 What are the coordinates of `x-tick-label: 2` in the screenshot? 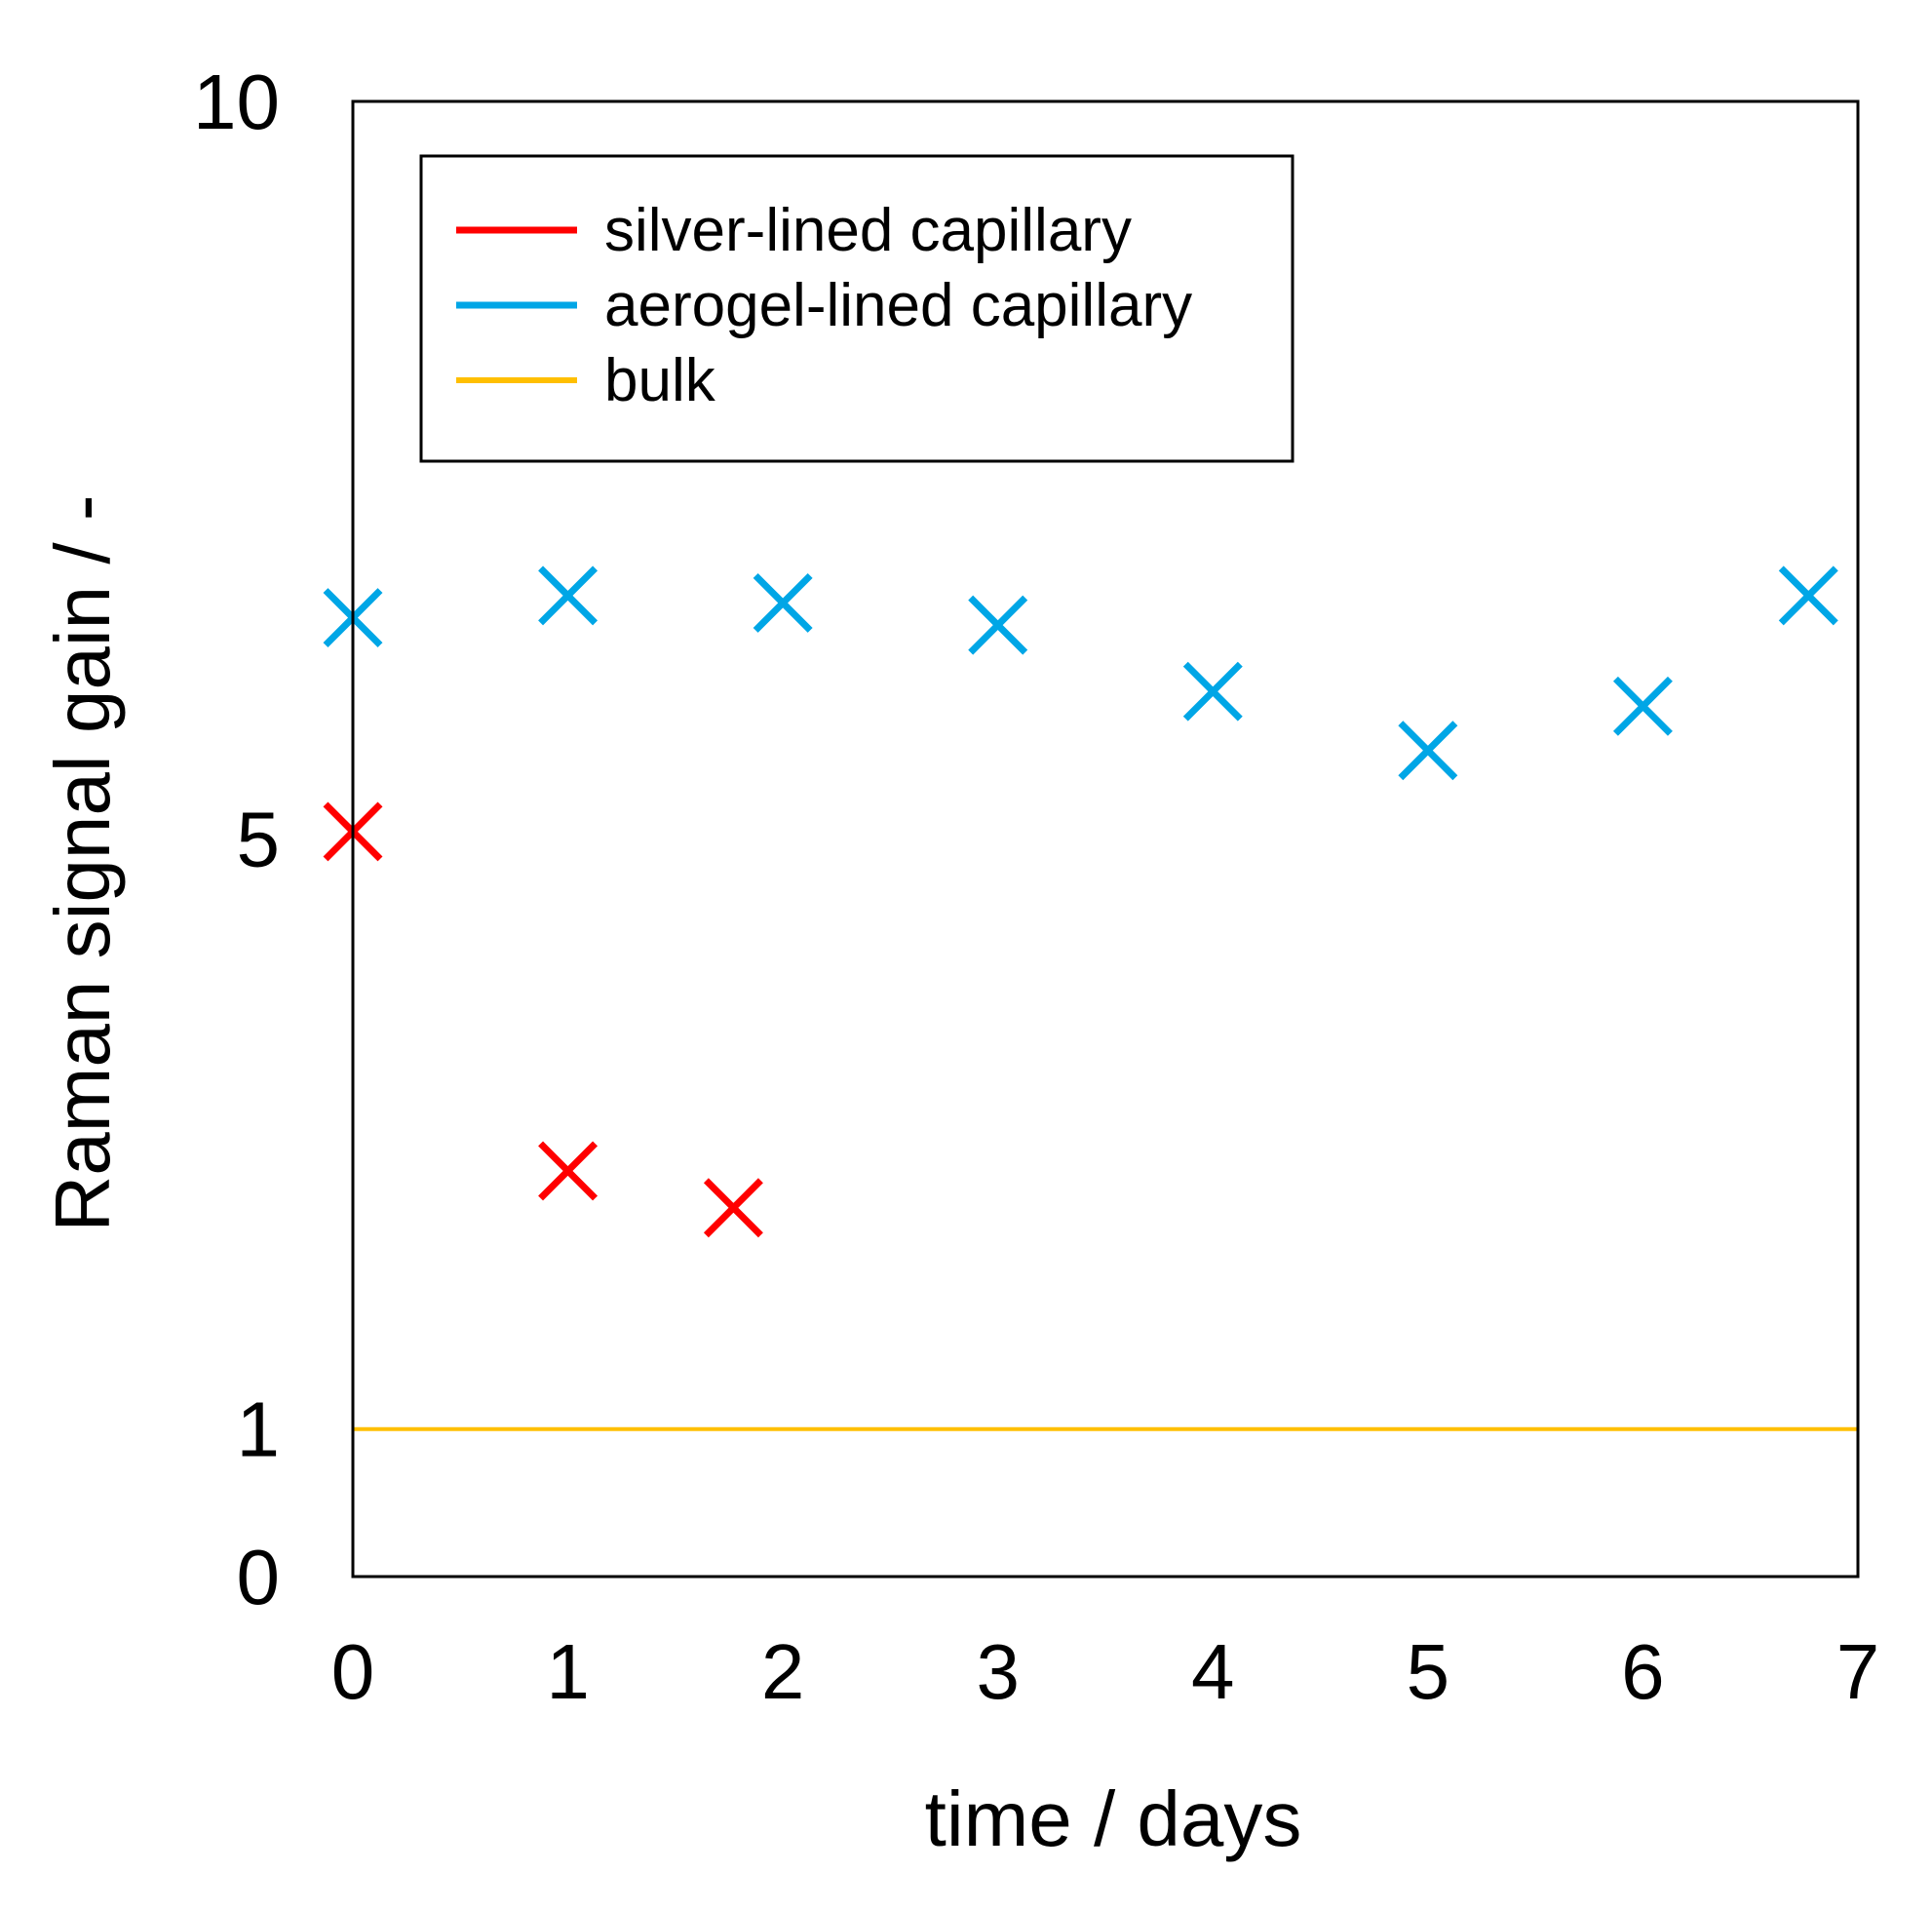 It's located at (783, 1671).